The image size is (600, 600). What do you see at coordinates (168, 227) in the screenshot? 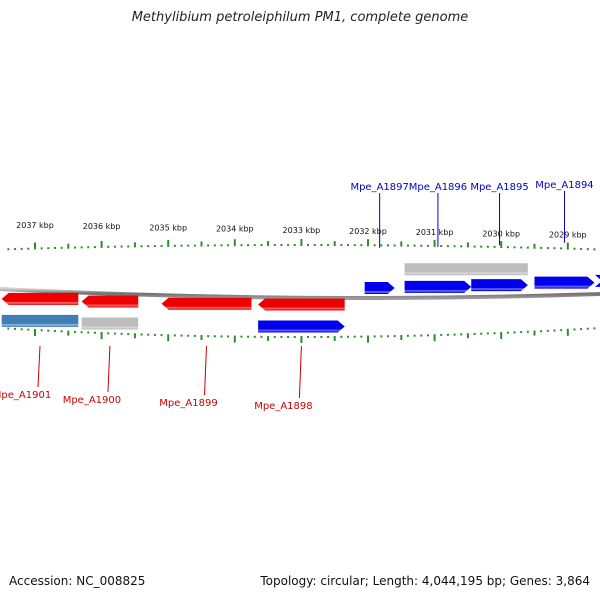
I see `scale-label: 2035 kbp` at bounding box center [168, 227].